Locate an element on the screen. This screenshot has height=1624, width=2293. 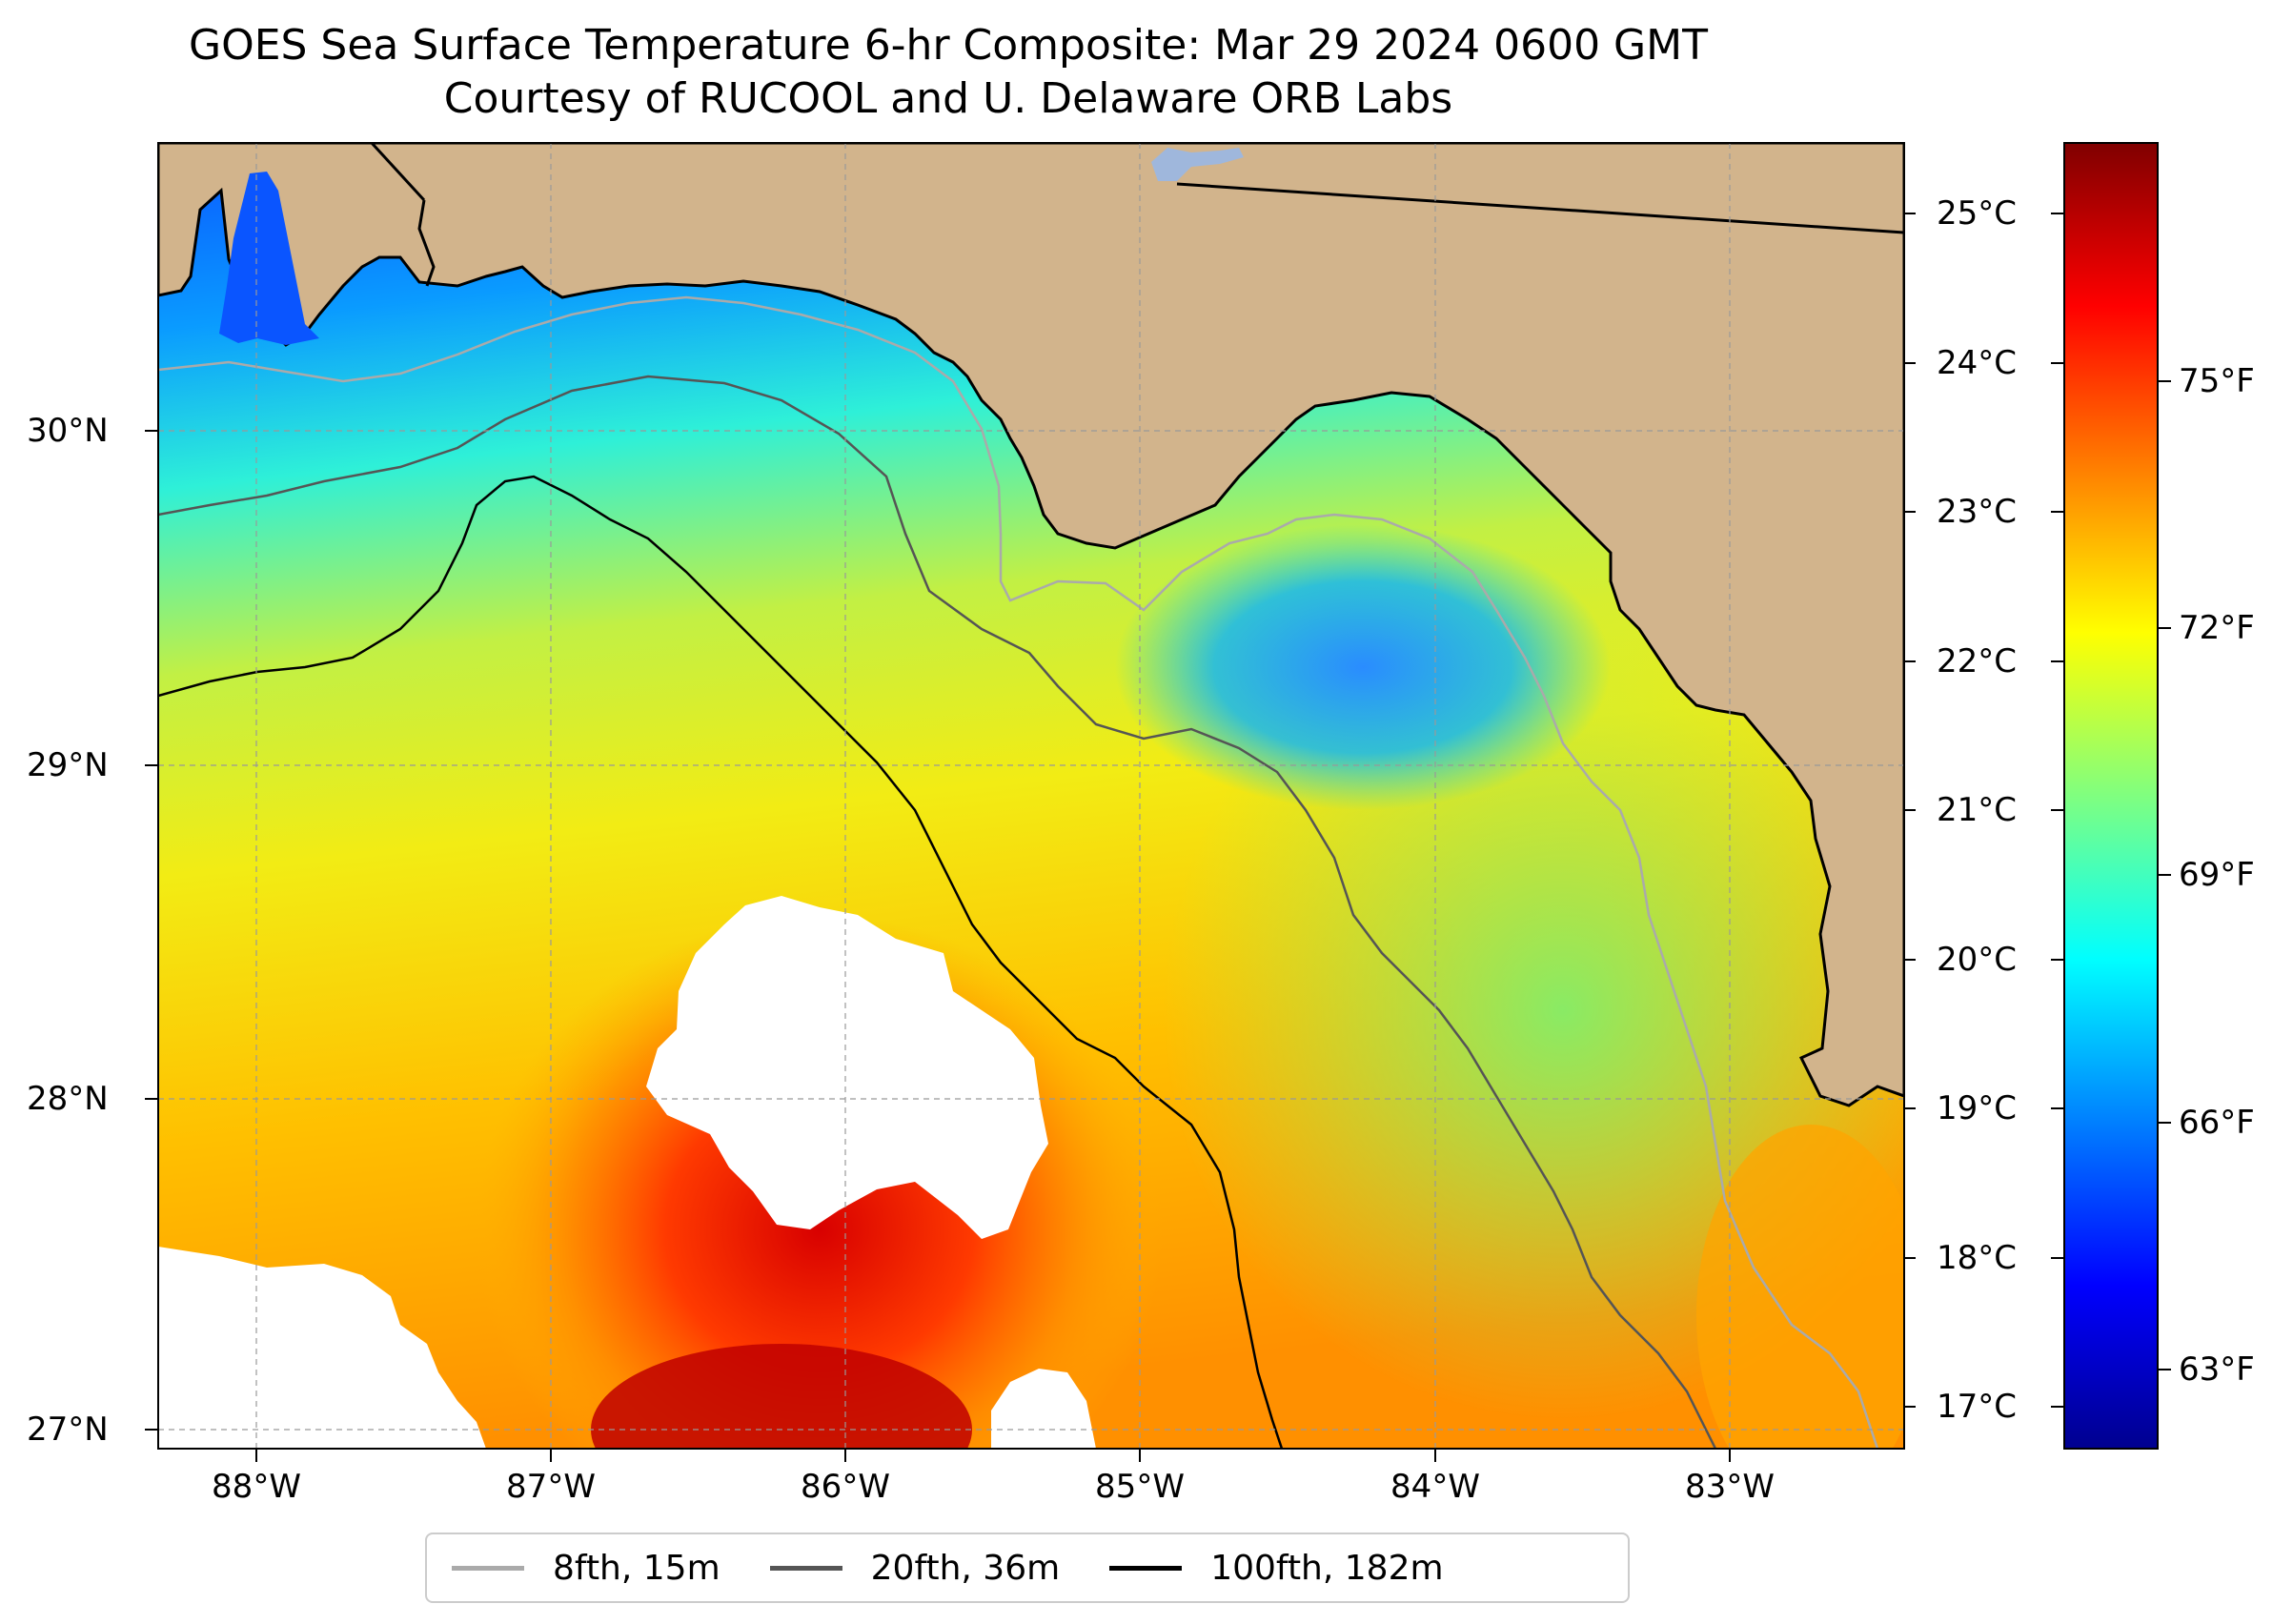
celsius-tick-label: 17°C is located at coordinates (1978, 1407).